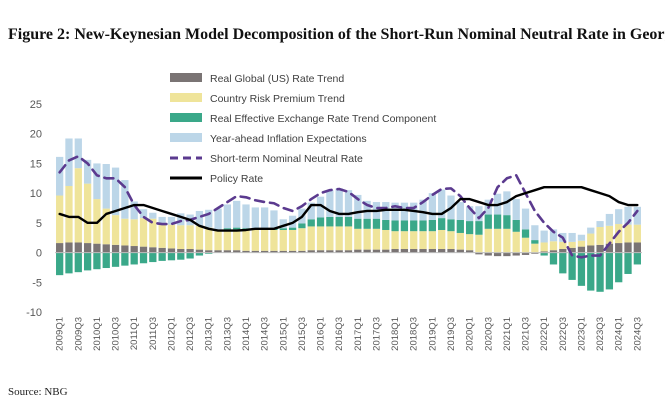 The width and height of the screenshot is (665, 407). Describe the element at coordinates (218, 219) in the screenshot. I see `bar-year-ahead-inflation-expectations-2013Q2` at that location.